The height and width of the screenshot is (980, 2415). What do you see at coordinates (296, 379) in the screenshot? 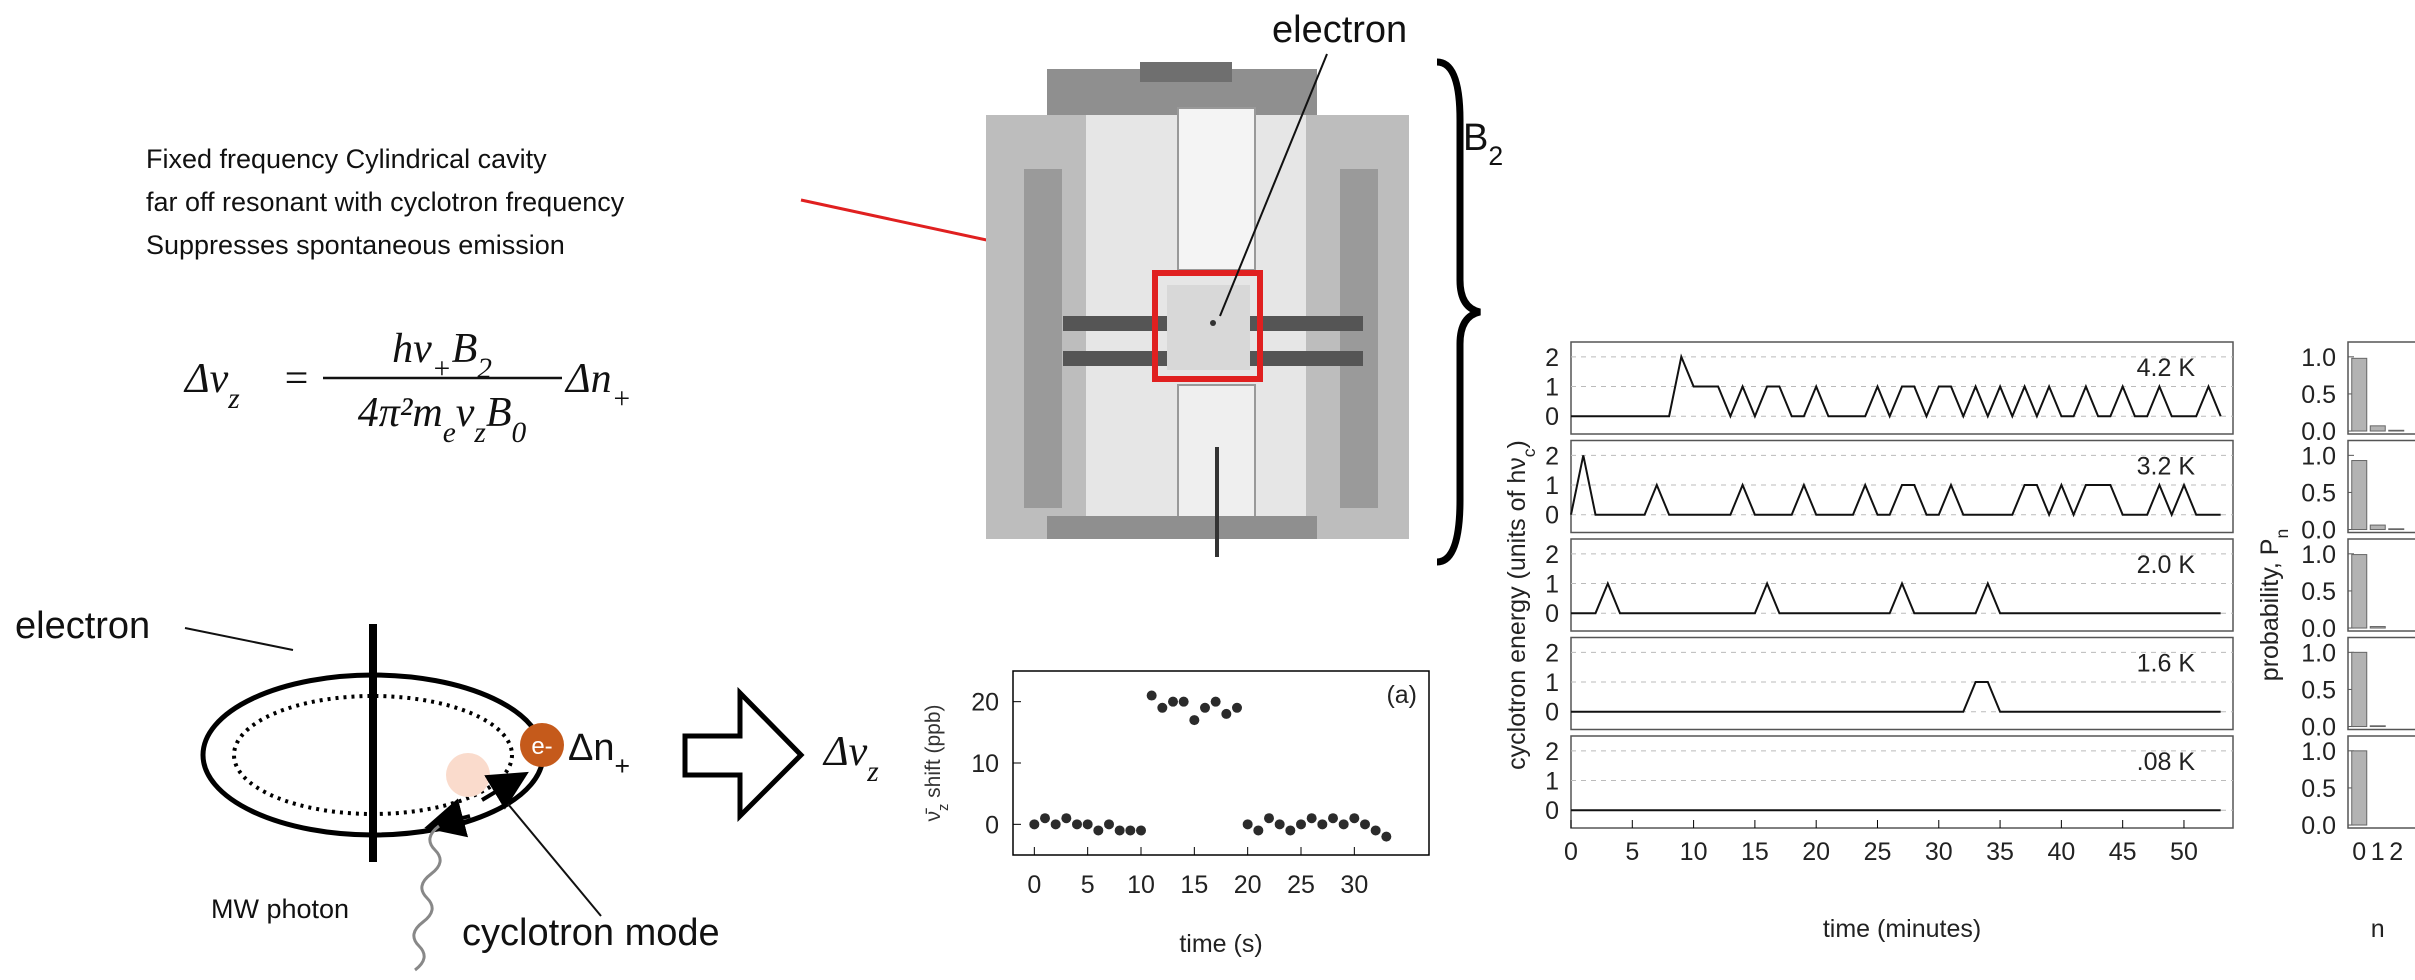
I see `equation-equals: =` at bounding box center [296, 379].